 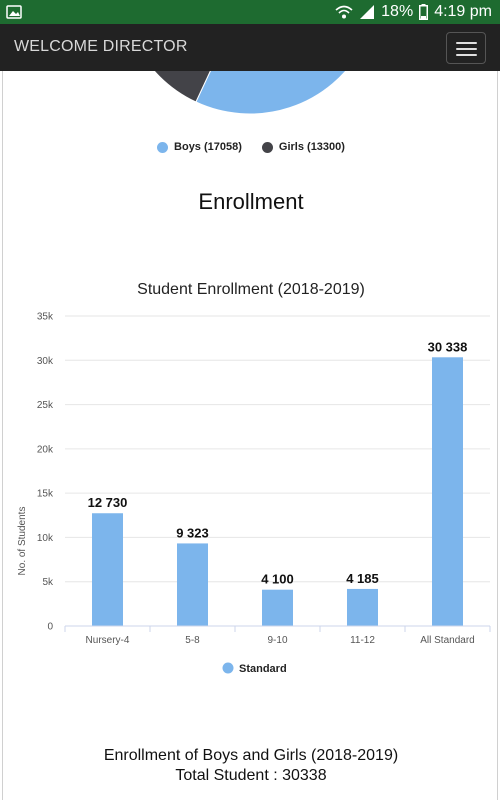 I want to click on gender-pie-chart, so click(x=250, y=101).